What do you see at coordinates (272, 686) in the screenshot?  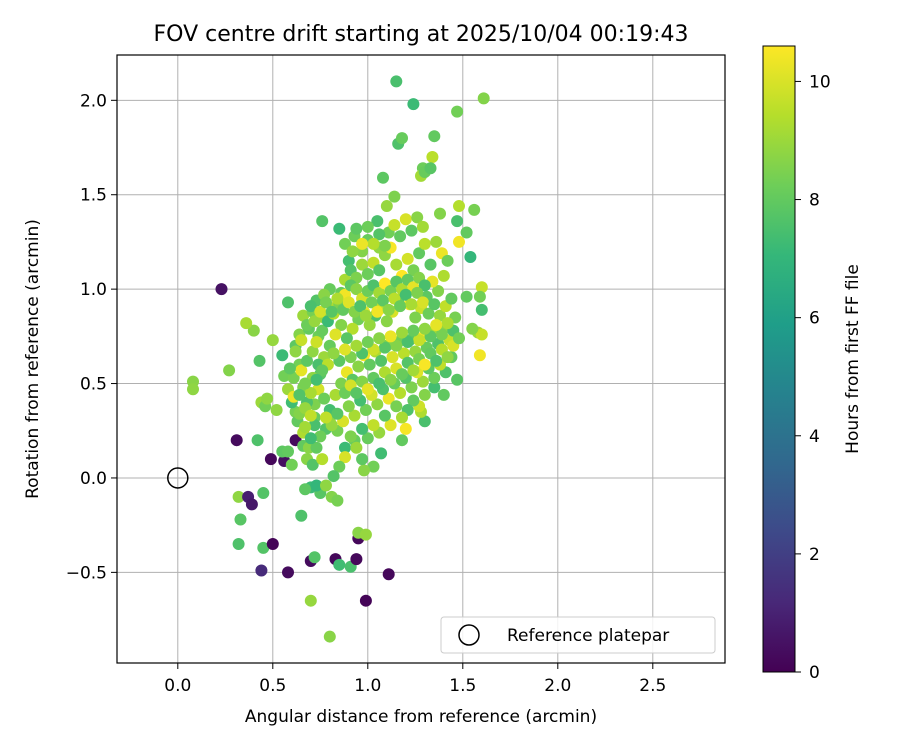 I see `x-tick-label: 0.5` at bounding box center [272, 686].